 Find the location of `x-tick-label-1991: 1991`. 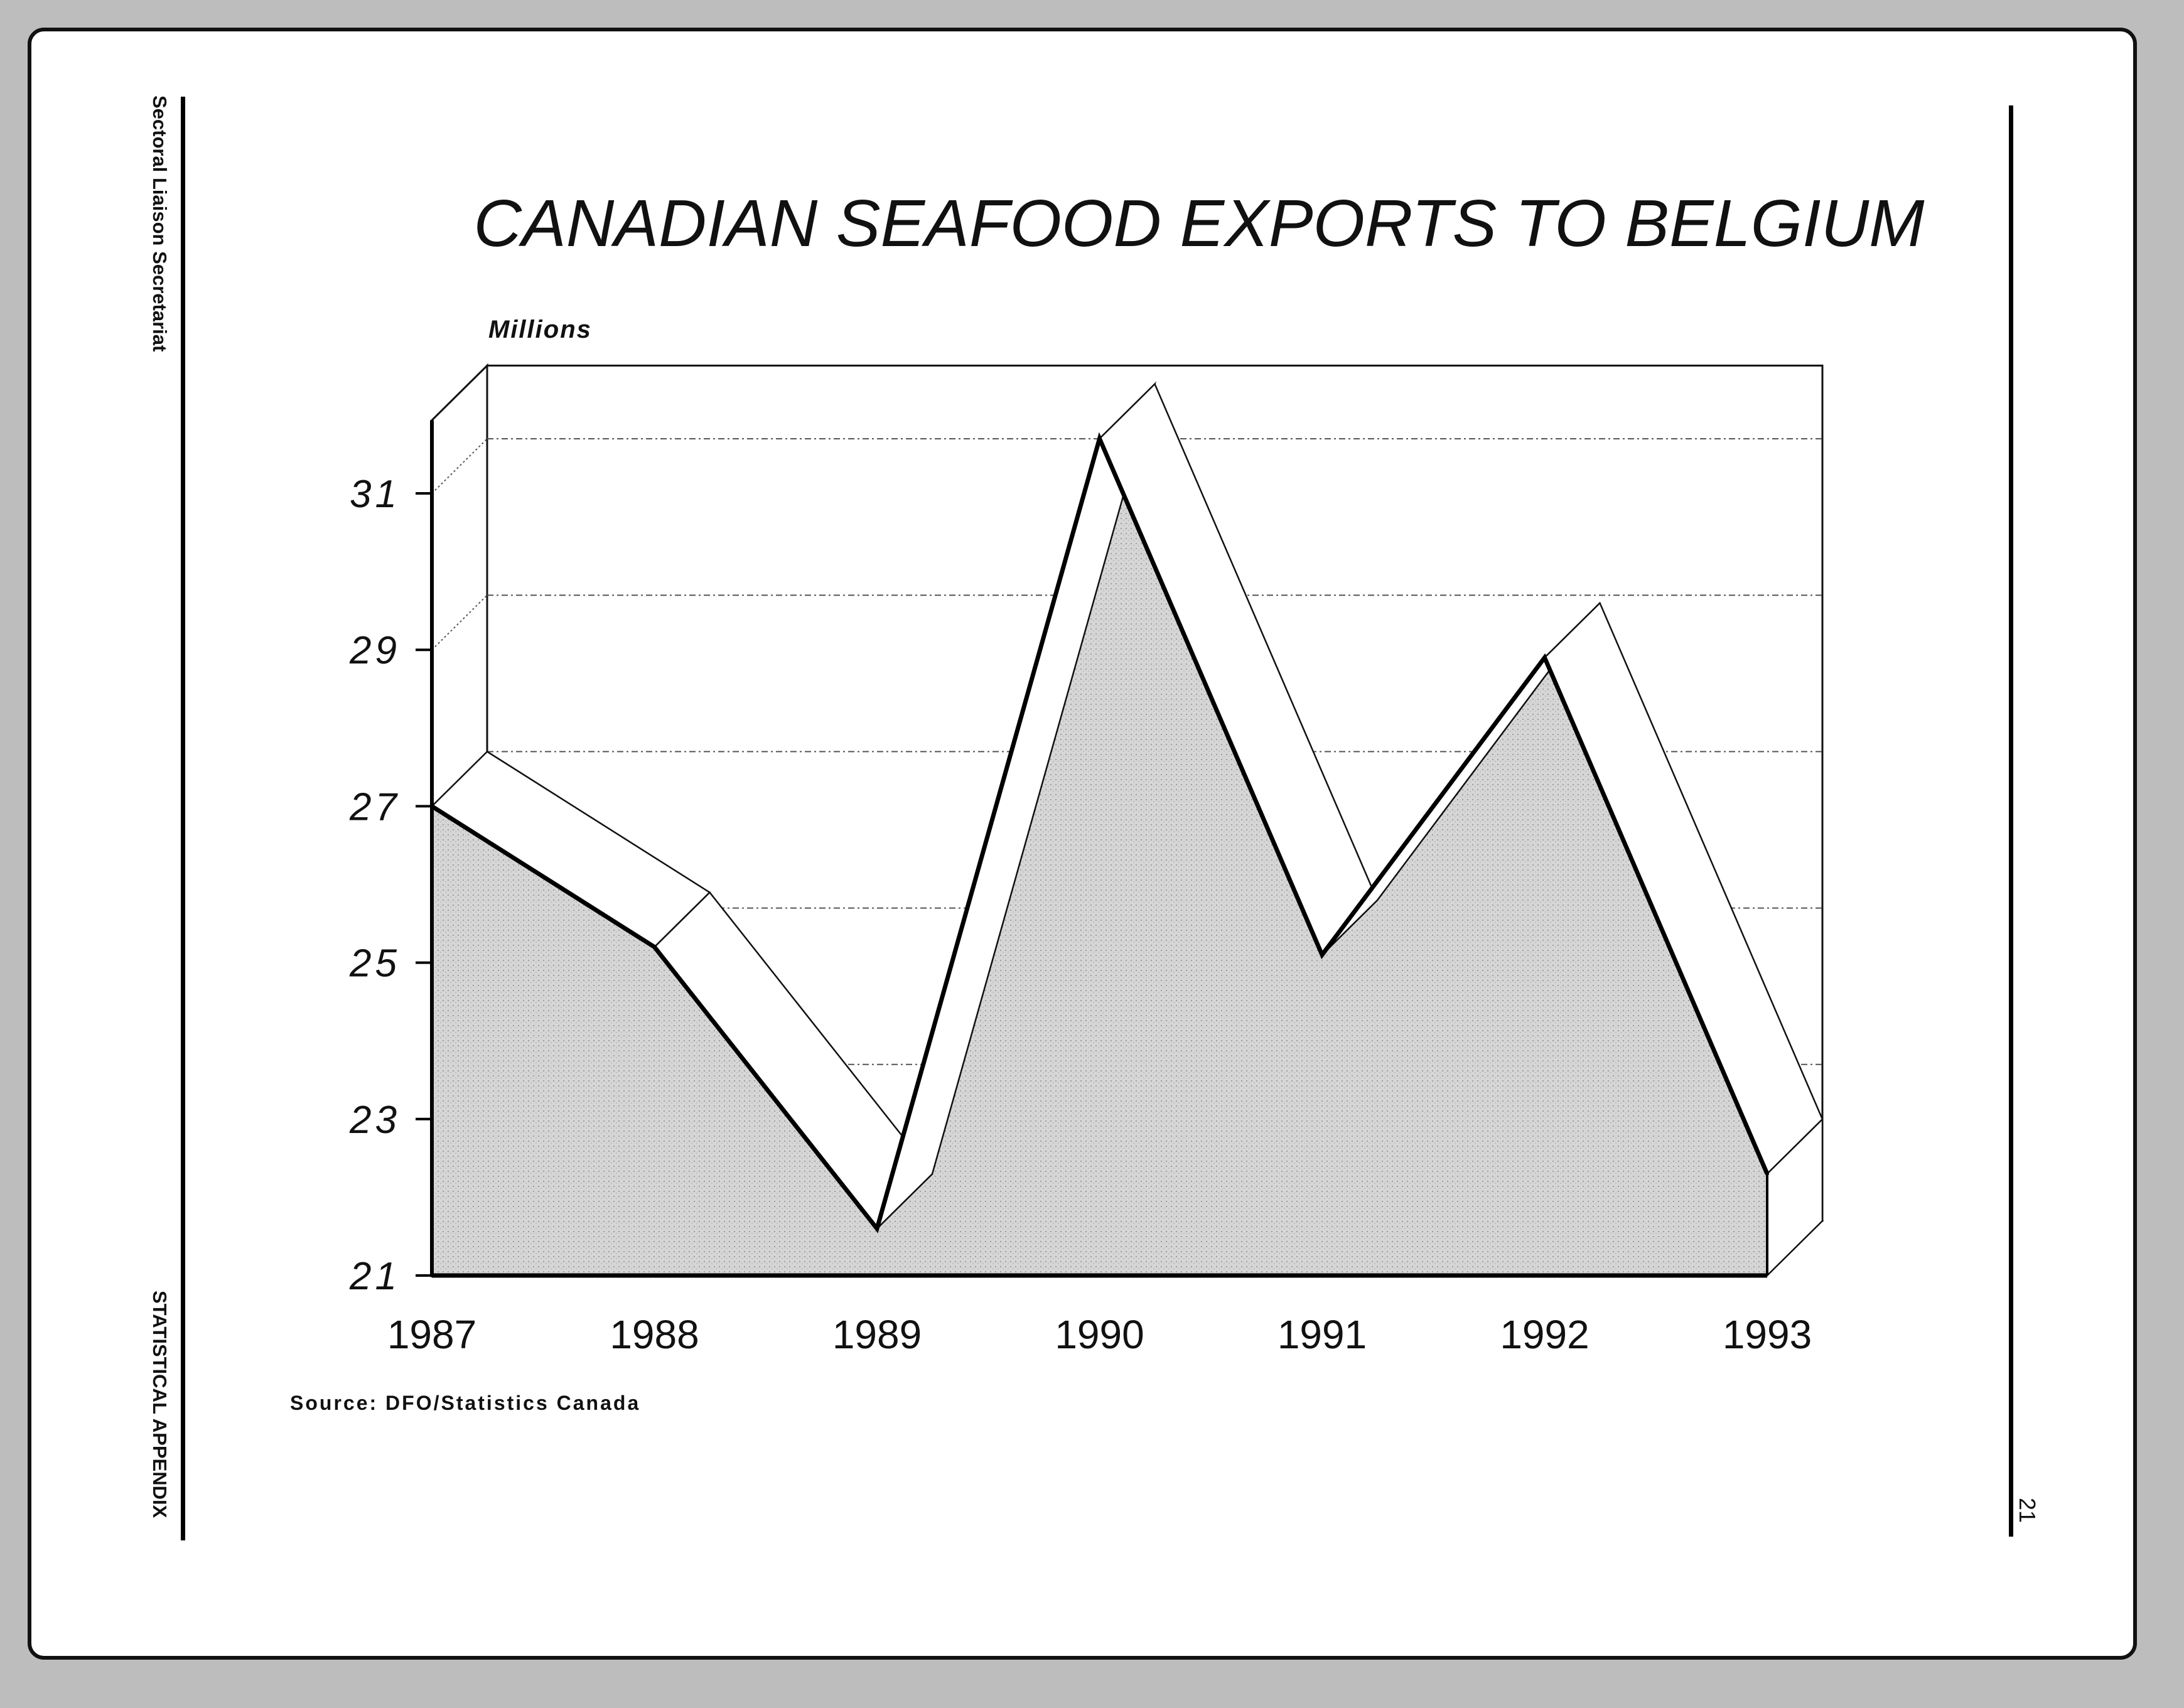

x-tick-label-1991: 1991 is located at coordinates (1322, 1334).